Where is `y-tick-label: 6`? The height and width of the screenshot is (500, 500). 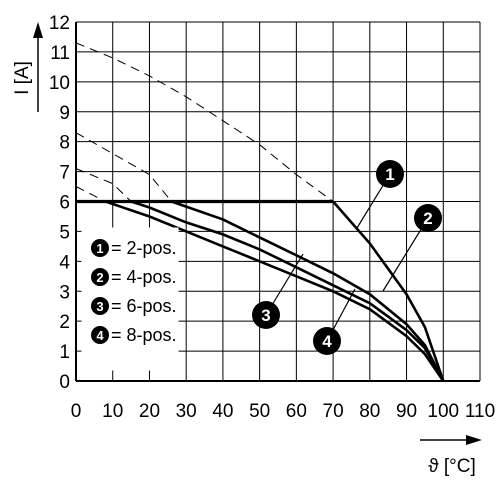
y-tick-label: 6 is located at coordinates (64, 203).